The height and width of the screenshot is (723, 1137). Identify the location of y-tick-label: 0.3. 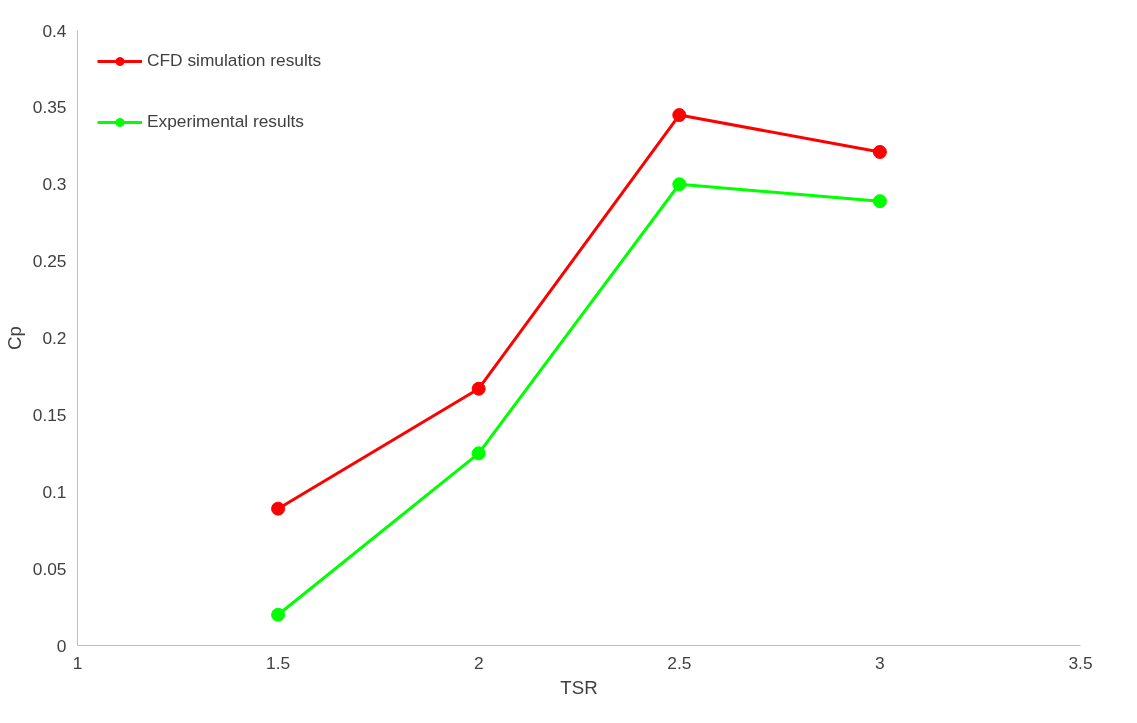
(54, 184).